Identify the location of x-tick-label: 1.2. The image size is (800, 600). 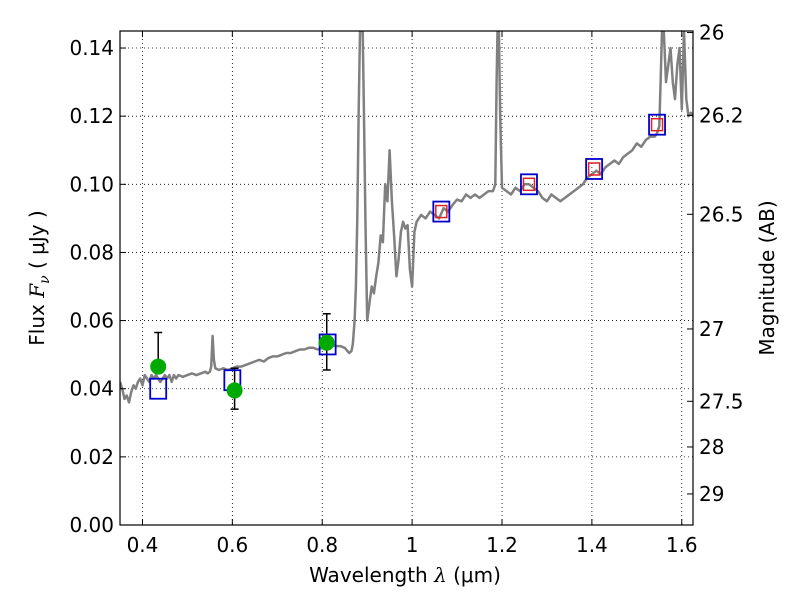
(502, 545).